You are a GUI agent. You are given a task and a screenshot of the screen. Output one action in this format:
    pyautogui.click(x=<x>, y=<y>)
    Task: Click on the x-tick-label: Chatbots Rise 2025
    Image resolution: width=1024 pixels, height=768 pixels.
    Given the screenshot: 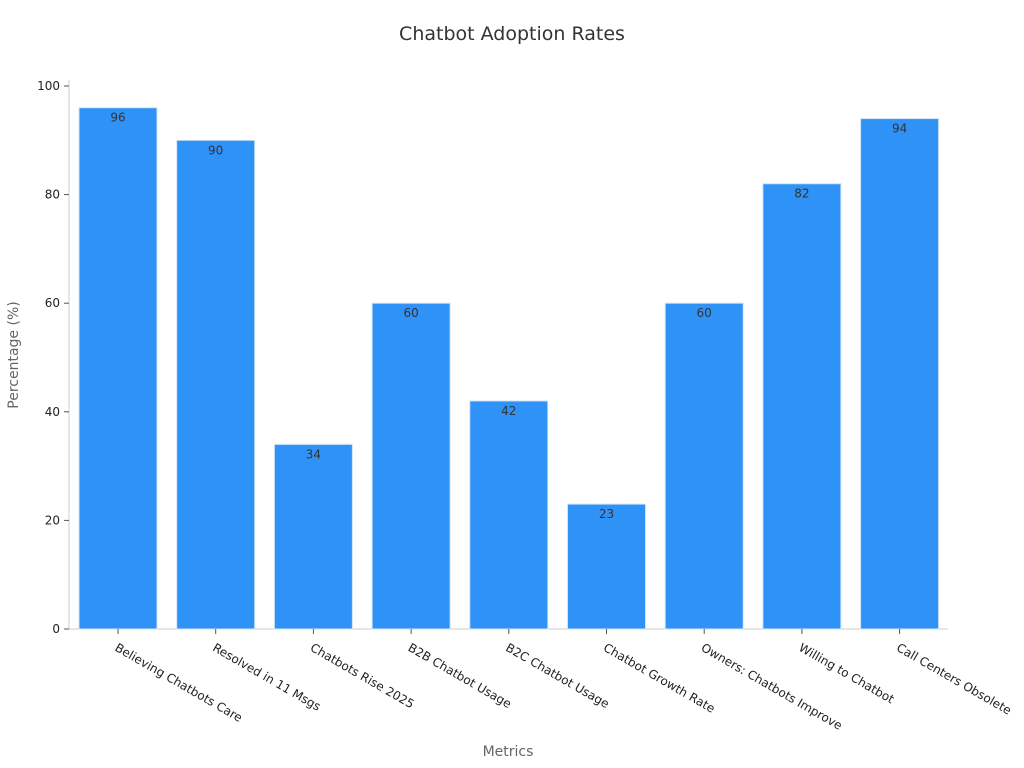 What is the action you would take?
    pyautogui.click(x=362, y=675)
    